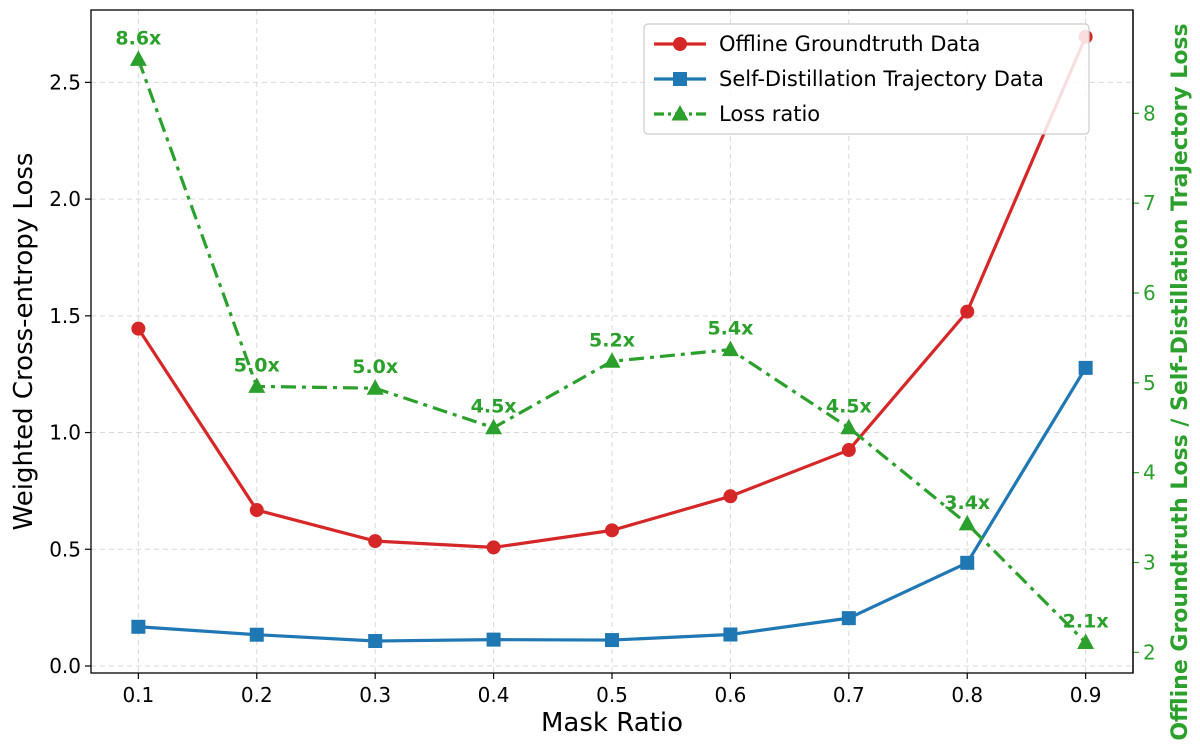  What do you see at coordinates (849, 44) in the screenshot?
I see `legend-label: Offline Groundtruth Data` at bounding box center [849, 44].